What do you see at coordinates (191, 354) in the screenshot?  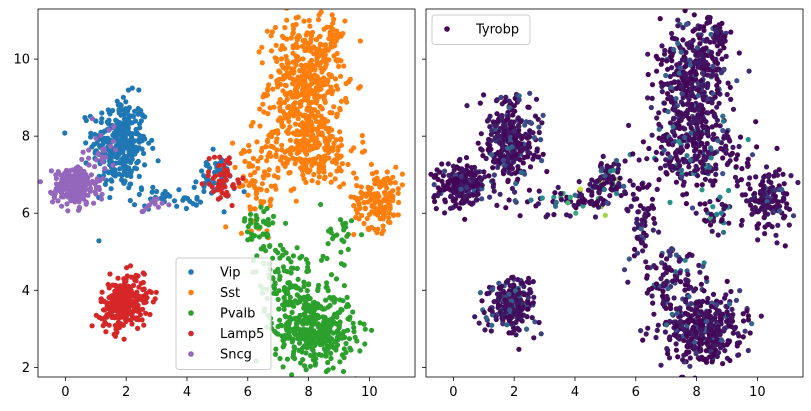 I see `legend-marker` at bounding box center [191, 354].